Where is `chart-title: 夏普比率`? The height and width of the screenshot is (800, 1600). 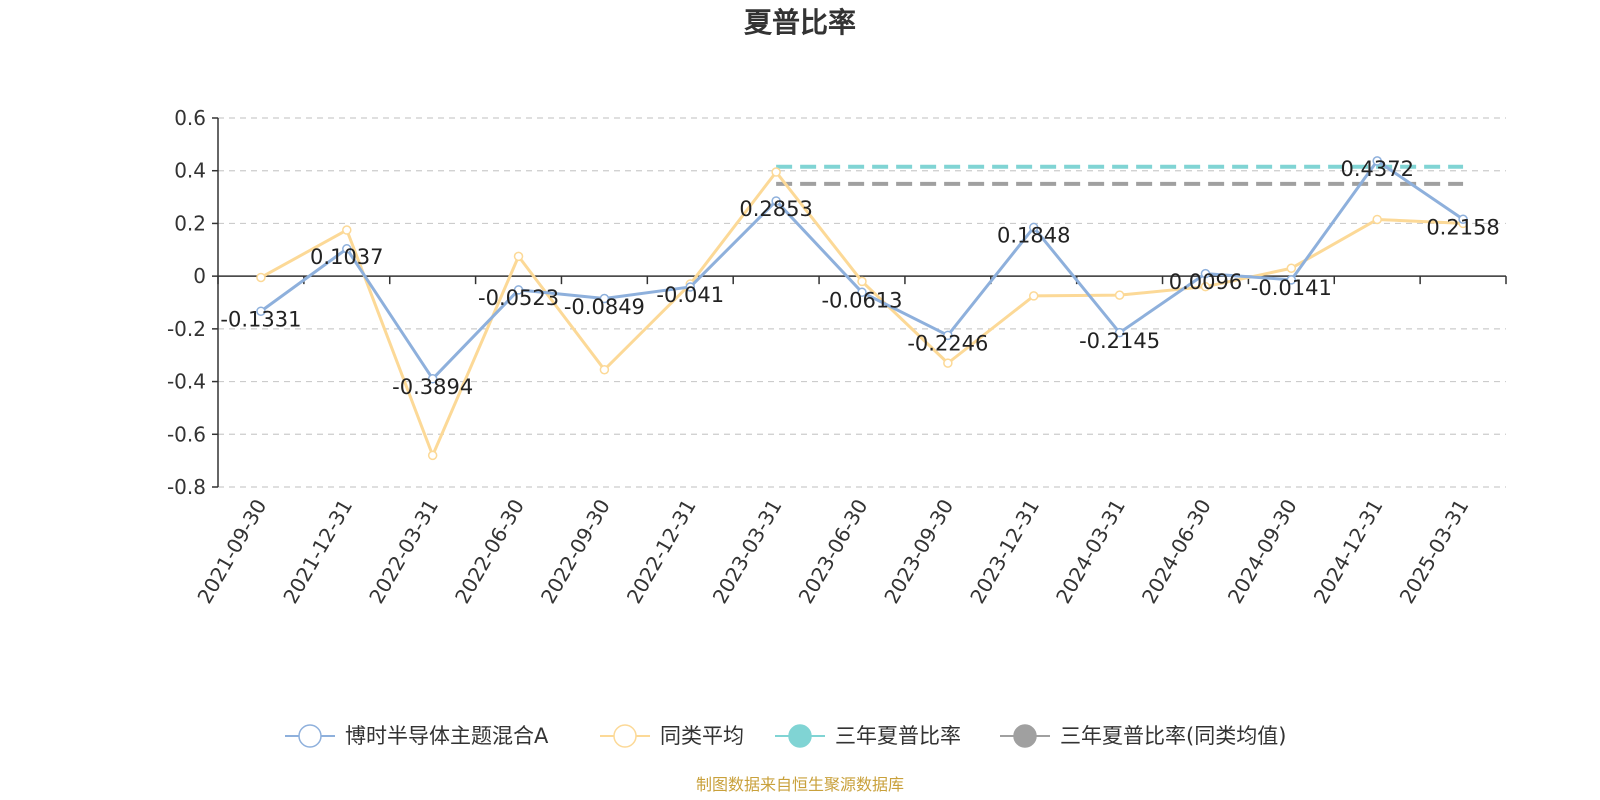 chart-title: 夏普比率 is located at coordinates (800, 22).